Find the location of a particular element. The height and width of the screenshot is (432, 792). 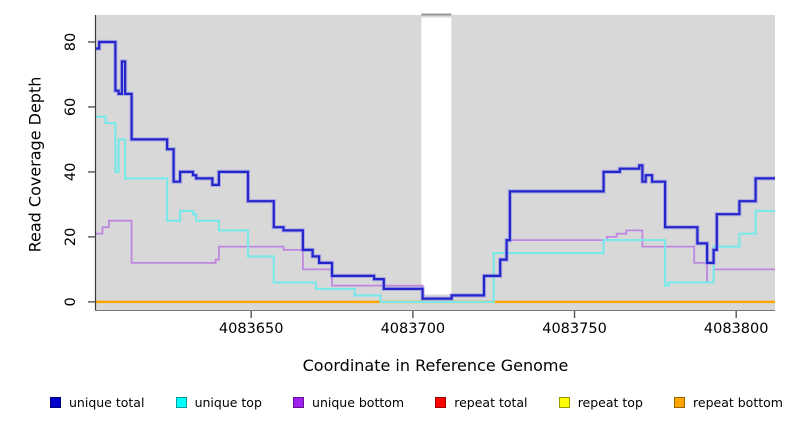

legend-label: unique bottom is located at coordinates (358, 402).